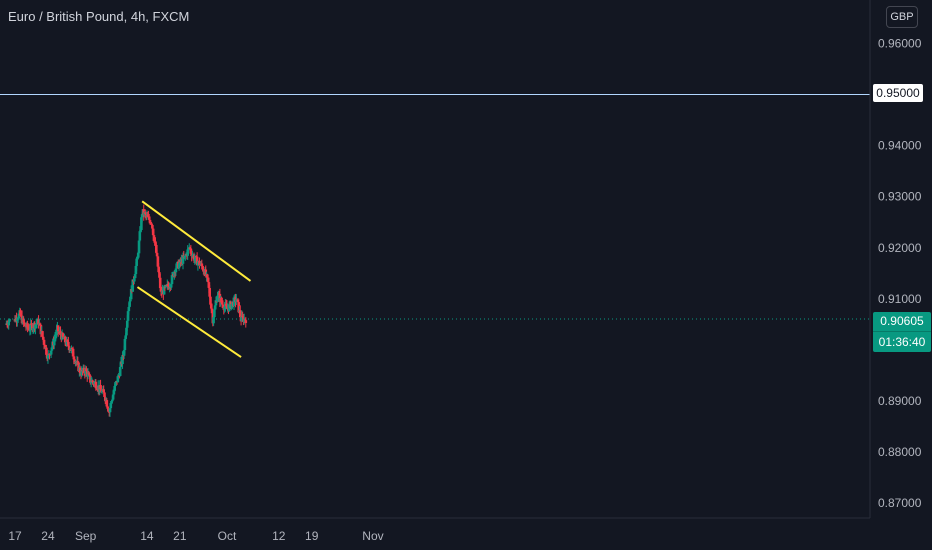 Image resolution: width=932 pixels, height=550 pixels. I want to click on candlestick-series, so click(126, 310).